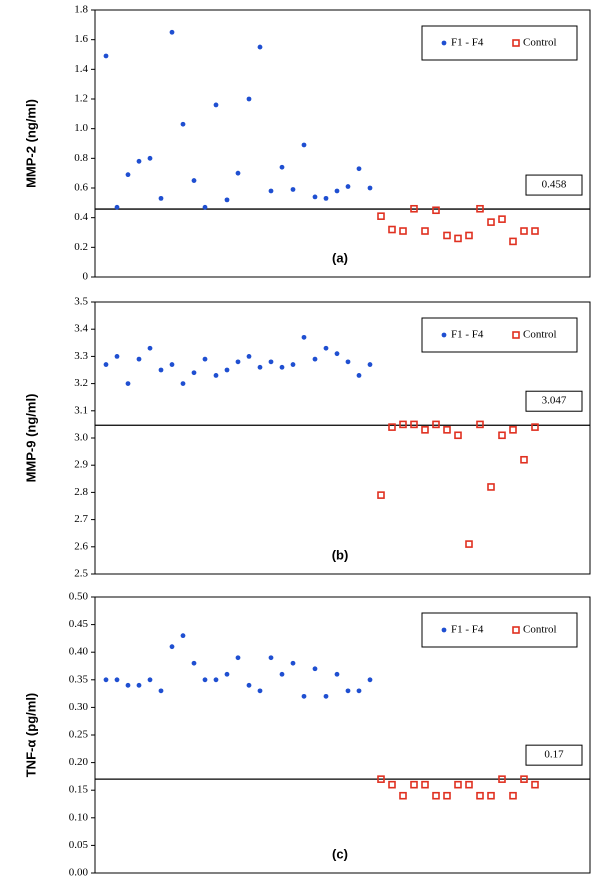 This screenshot has width=600, height=888. What do you see at coordinates (340, 554) in the screenshot?
I see `panel-label: (b)` at bounding box center [340, 554].